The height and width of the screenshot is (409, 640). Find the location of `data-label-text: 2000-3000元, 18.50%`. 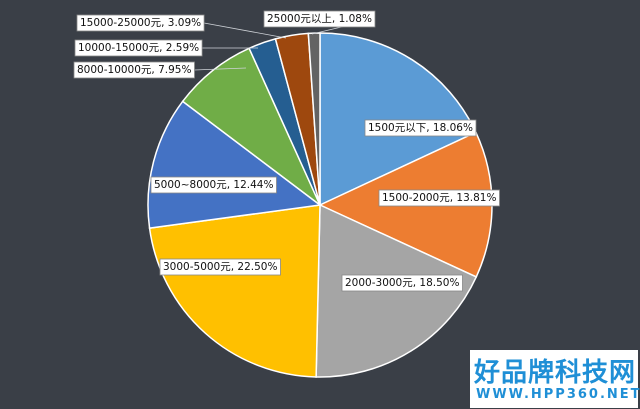

data-label-text: 2000-3000元, 18.50% is located at coordinates (402, 283).